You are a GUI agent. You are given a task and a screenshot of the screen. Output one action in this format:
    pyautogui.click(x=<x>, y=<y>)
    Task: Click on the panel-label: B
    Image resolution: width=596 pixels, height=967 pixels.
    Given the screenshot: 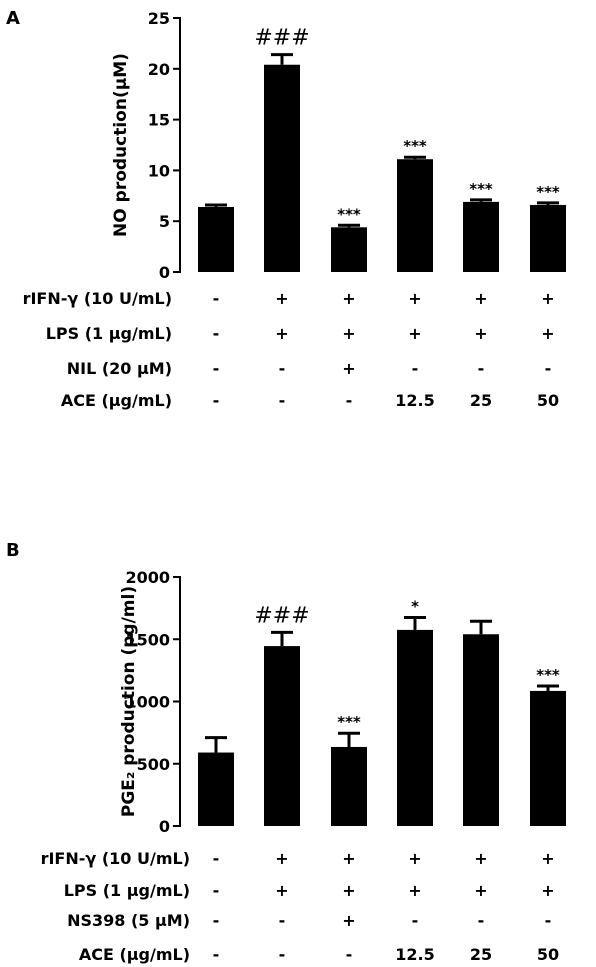 What is the action you would take?
    pyautogui.click(x=13, y=550)
    